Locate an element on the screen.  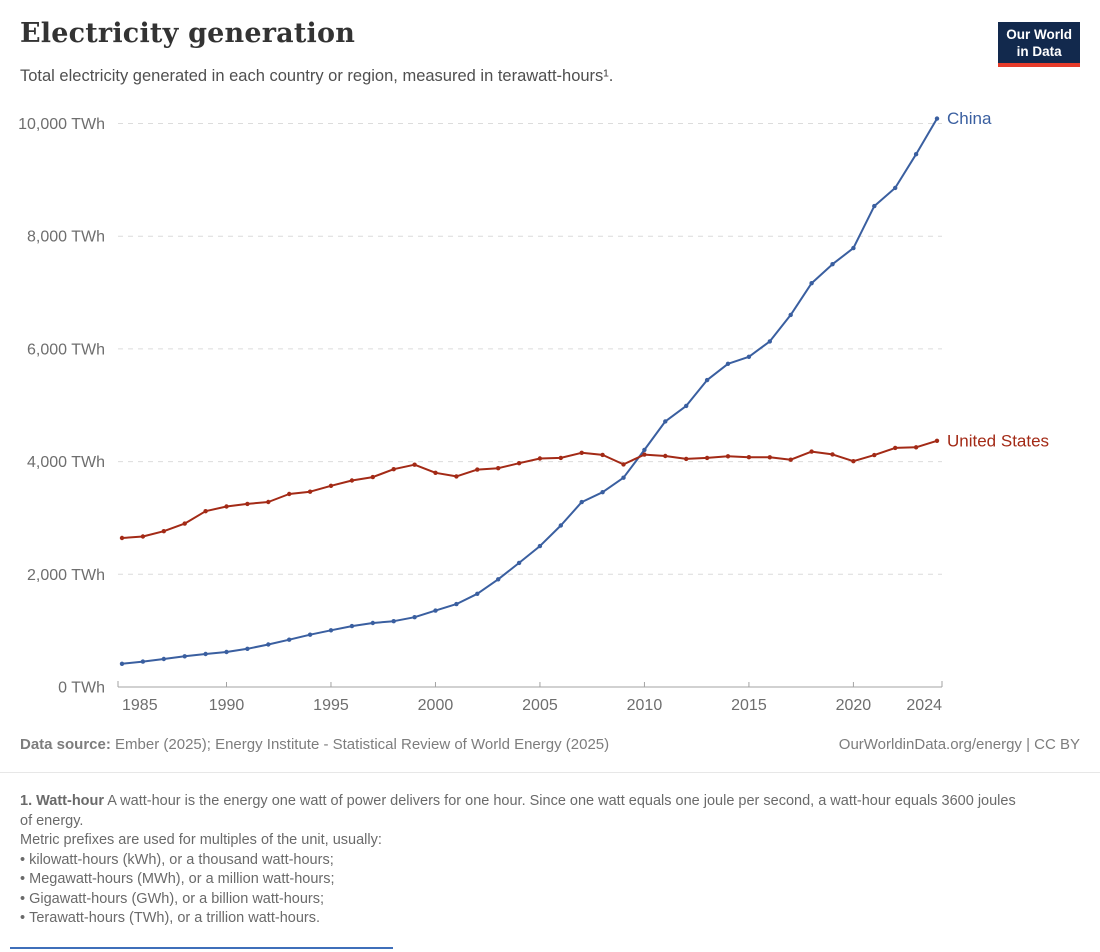
owid-logo-line1: Our World is located at coordinates (1039, 34).